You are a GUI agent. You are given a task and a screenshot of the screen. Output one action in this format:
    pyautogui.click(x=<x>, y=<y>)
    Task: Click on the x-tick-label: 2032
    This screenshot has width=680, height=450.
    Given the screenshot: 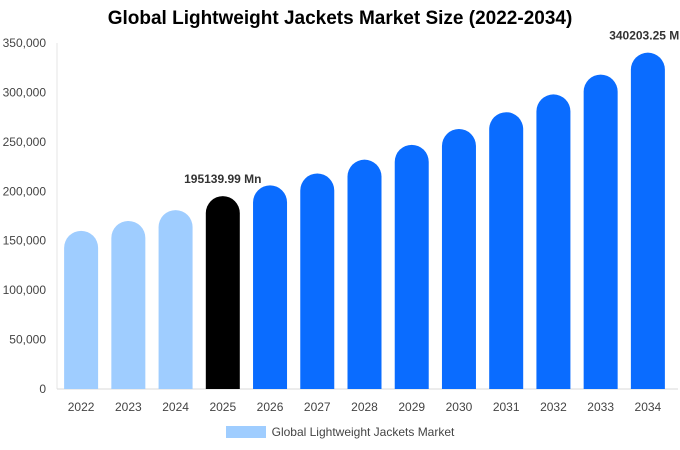 What is the action you would take?
    pyautogui.click(x=553, y=407)
    